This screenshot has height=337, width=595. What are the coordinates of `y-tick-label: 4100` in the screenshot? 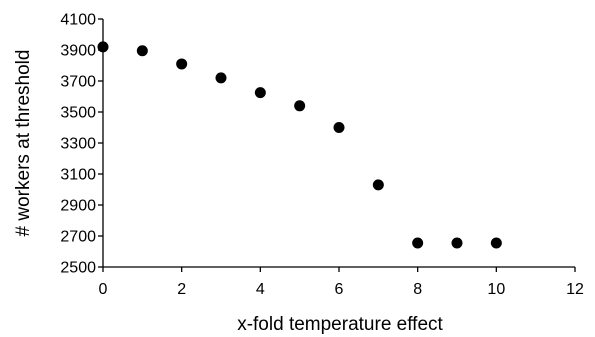 It's located at (78, 20).